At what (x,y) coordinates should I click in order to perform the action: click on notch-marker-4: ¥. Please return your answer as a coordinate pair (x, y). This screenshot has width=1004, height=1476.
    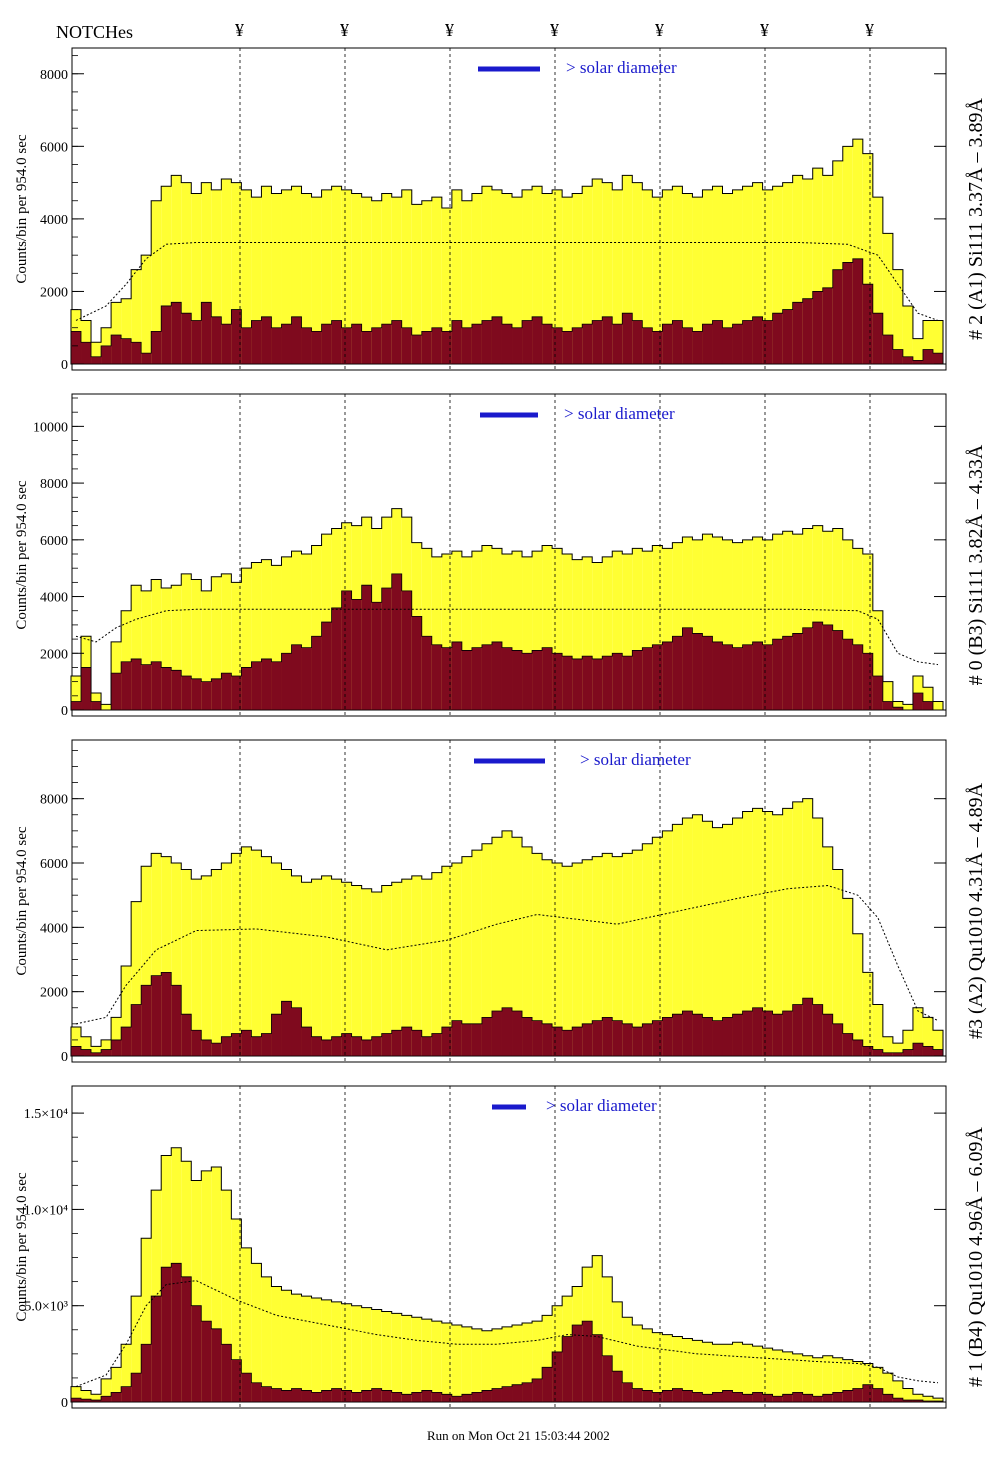
    Looking at the image, I should click on (554, 30).